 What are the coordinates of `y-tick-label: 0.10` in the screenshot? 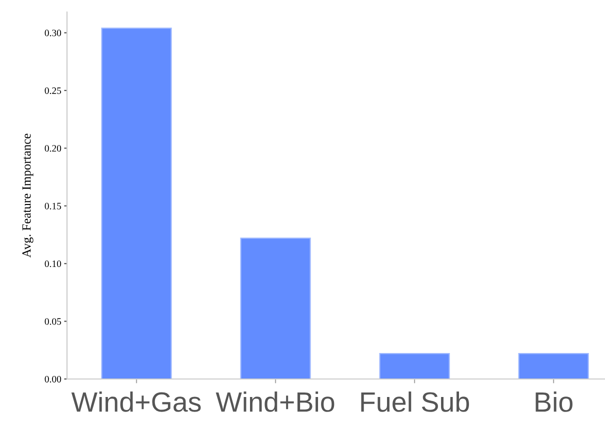 It's located at (53, 264).